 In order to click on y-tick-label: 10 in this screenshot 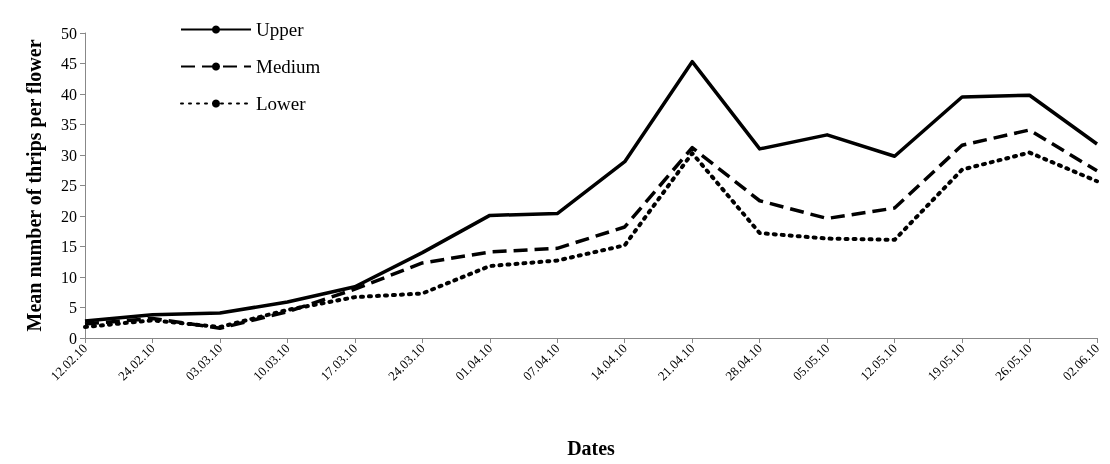, I will do `click(69, 277)`.